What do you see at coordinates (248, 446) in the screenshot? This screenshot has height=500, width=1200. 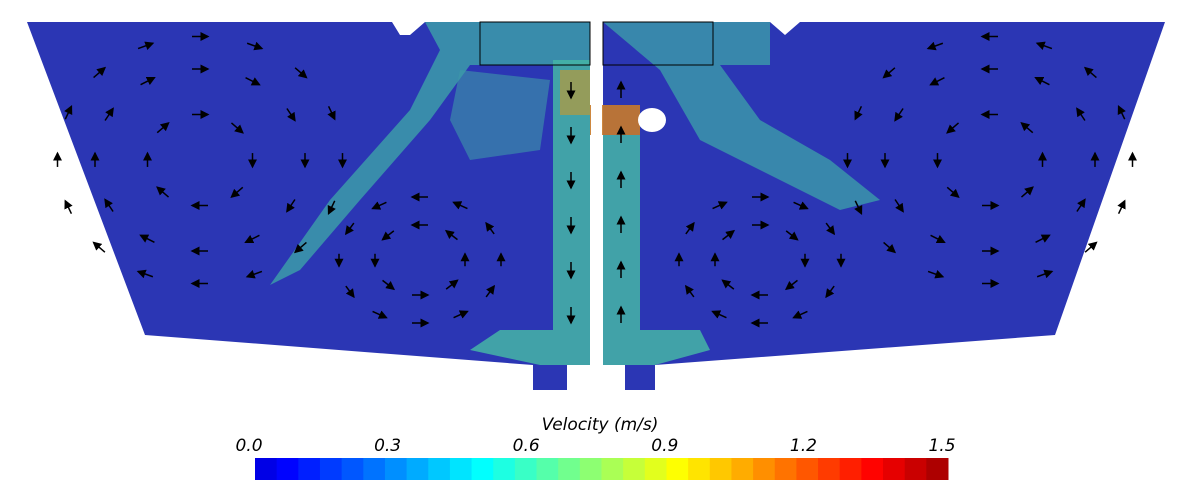 I see `colorbar-tick-label: 0.0` at bounding box center [248, 446].